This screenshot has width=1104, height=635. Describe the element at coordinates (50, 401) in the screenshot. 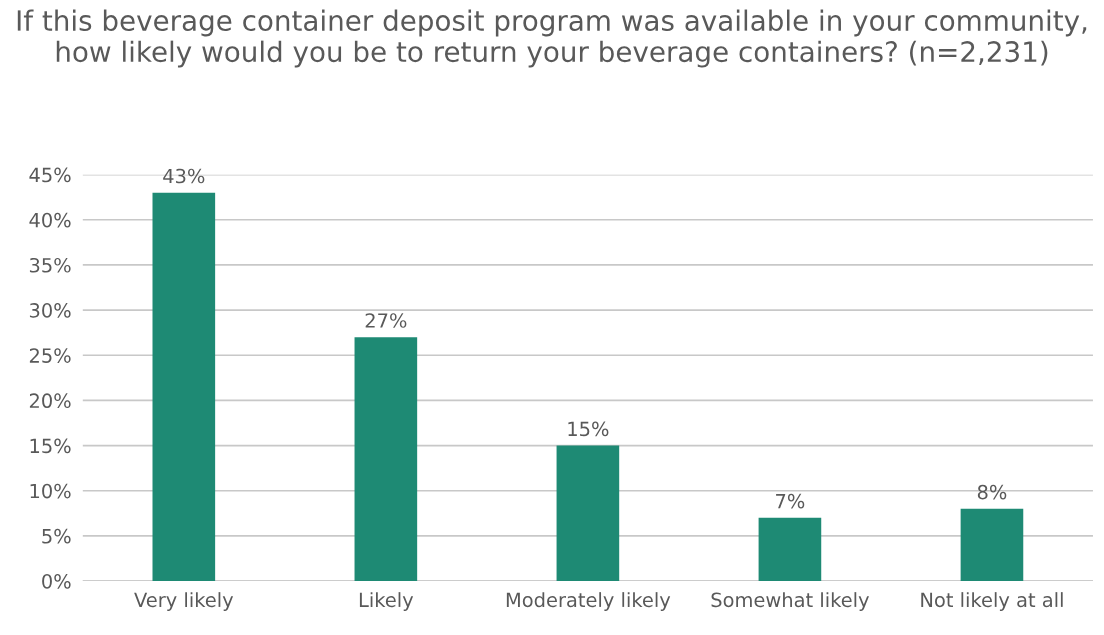

I see `y-tick-label: 20%` at that location.